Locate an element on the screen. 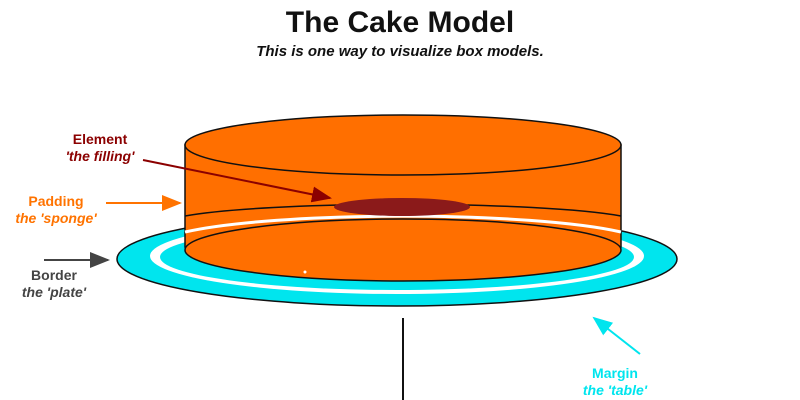 Image resolution: width=800 pixels, height=400 pixels. margin-arrow is located at coordinates (616, 335).